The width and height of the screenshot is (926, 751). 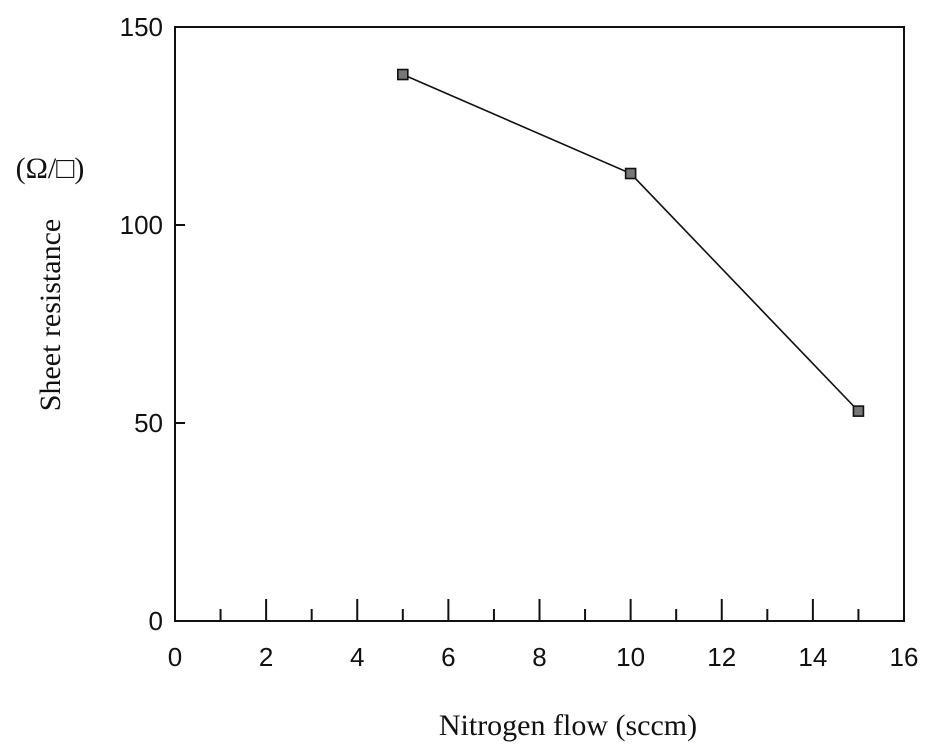 I want to click on y-tick-label: 150, so click(x=141, y=27).